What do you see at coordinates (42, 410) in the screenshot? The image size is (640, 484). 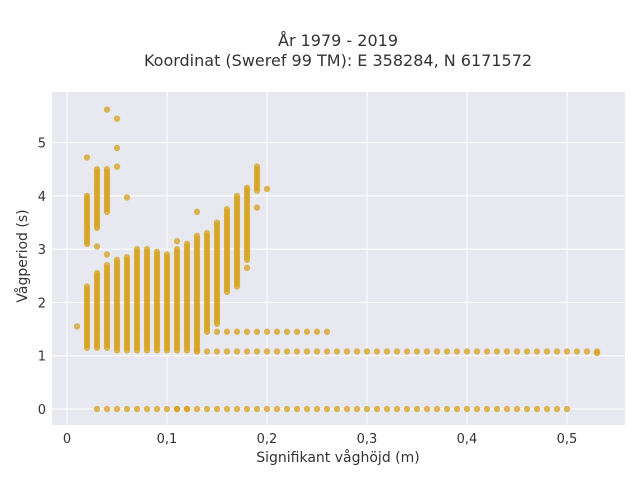 I see `y-tick-label: 0` at bounding box center [42, 410].